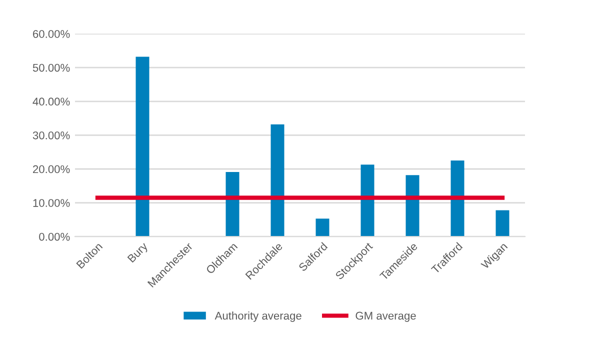 Image resolution: width=600 pixels, height=338 pixels. What do you see at coordinates (51, 203) in the screenshot?
I see `y-tick-label: 10.00%` at bounding box center [51, 203].